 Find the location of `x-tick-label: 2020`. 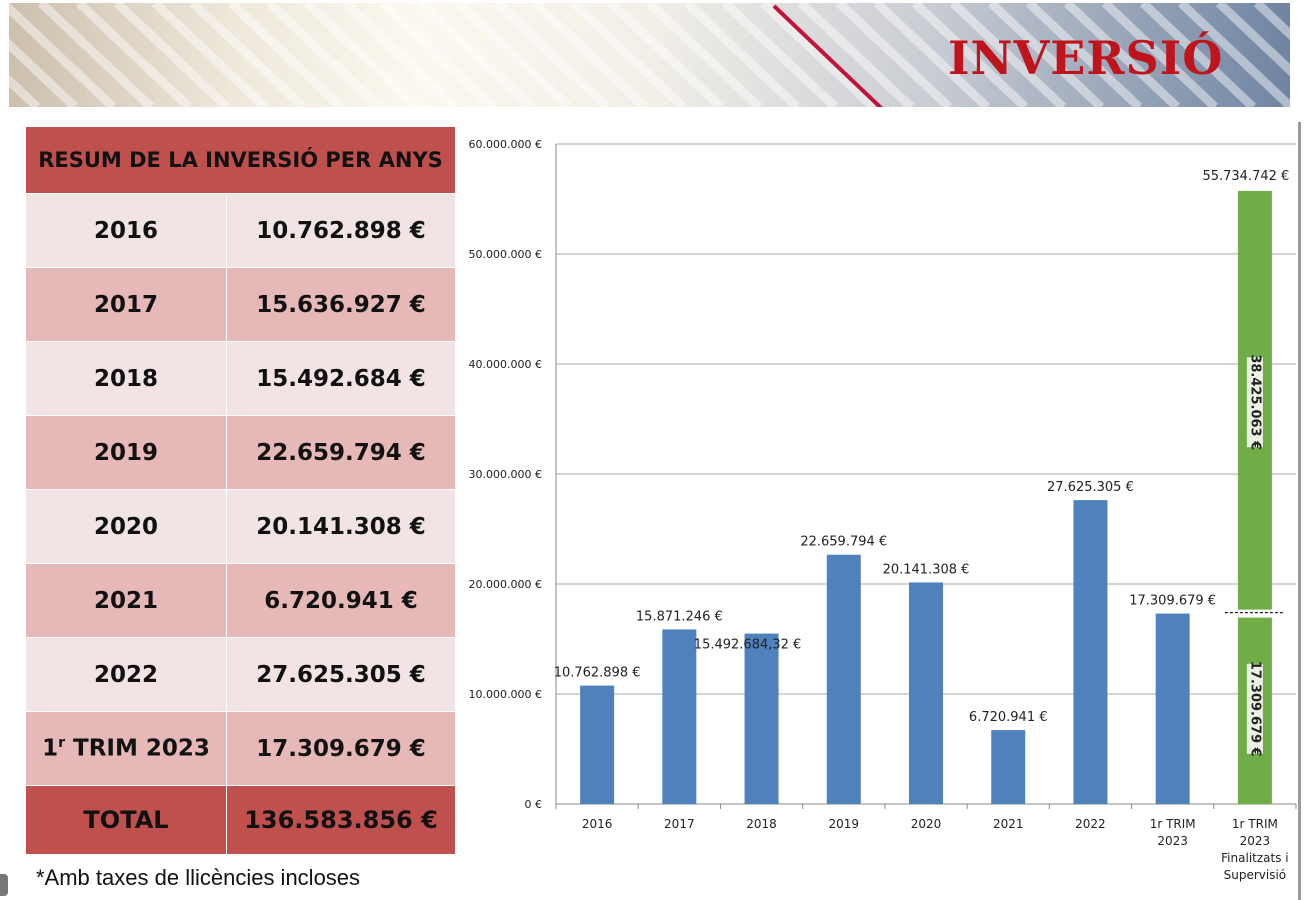

x-tick-label: 2020 is located at coordinates (926, 824).